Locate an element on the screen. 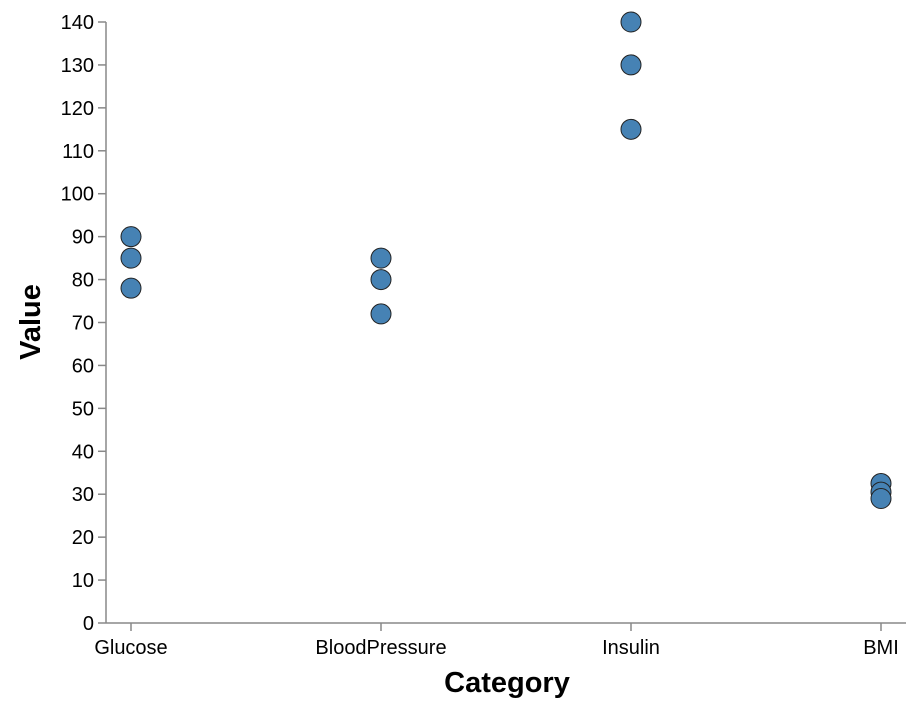 The image size is (916, 708). y-tick-label: 10 is located at coordinates (83, 581).